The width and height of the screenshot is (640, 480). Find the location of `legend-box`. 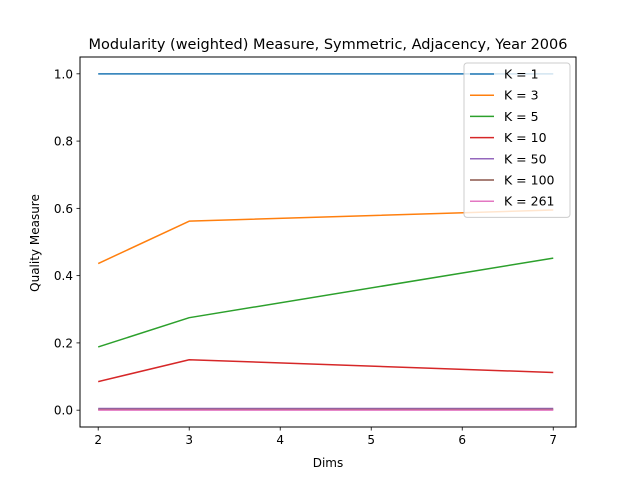

legend-box is located at coordinates (517, 140).